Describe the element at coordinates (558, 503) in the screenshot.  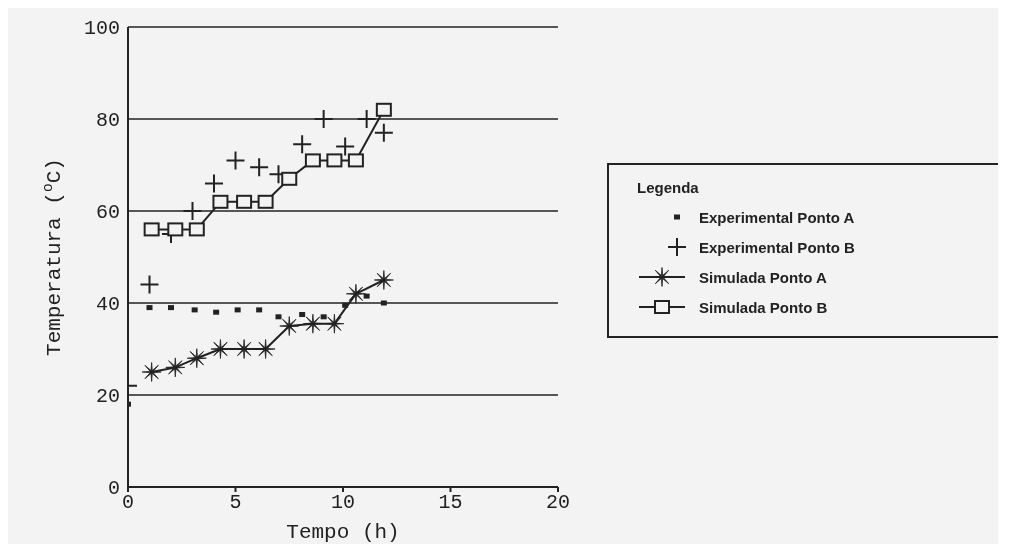
I see `x-tick-label: 20` at that location.